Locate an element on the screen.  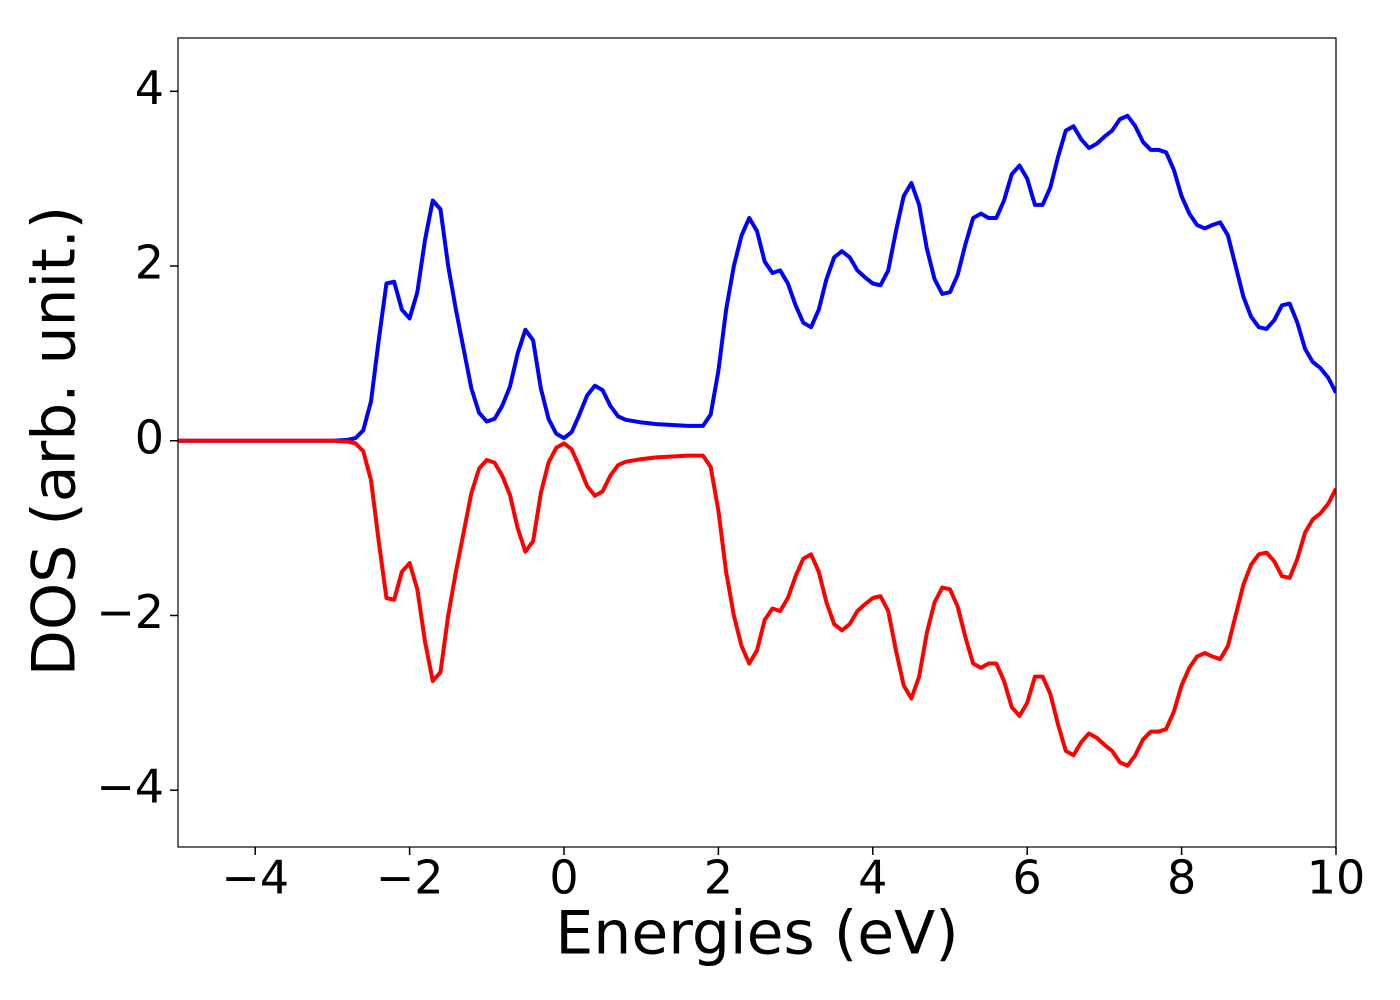
x-tick-label: 8 is located at coordinates (1181, 878).